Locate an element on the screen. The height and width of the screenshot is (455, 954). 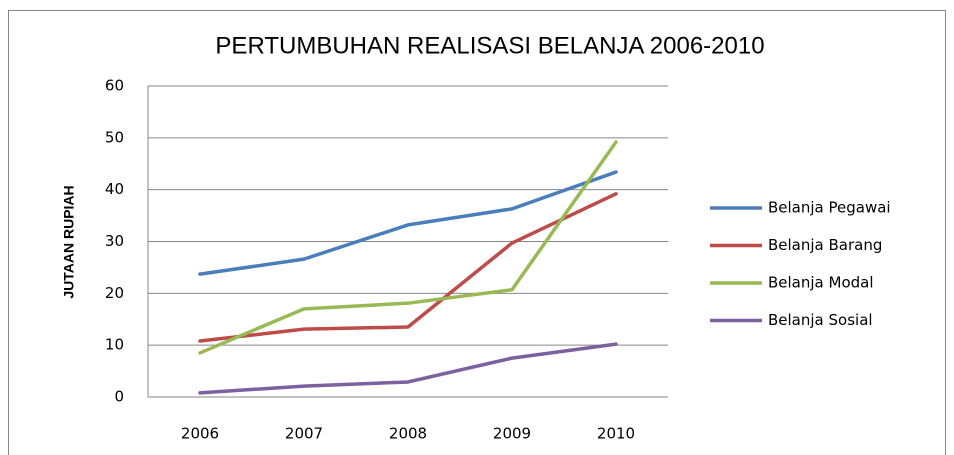
y-tick-label: 40 is located at coordinates (114, 189).